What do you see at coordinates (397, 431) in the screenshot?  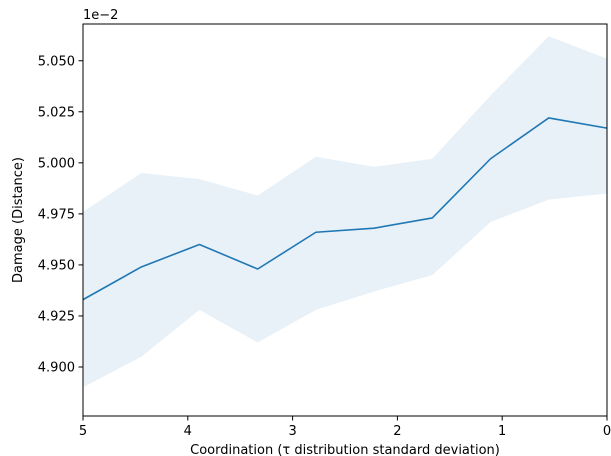 I see `x-tick-label: 2` at bounding box center [397, 431].